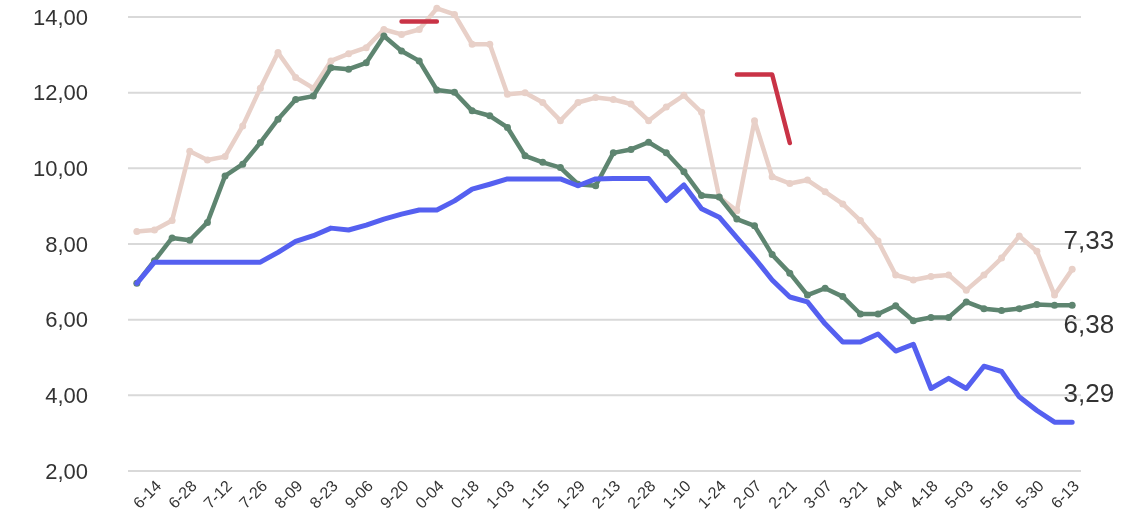 This screenshot has height=509, width=1132. I want to click on x-tick-label: 9-06, so click(359, 492).